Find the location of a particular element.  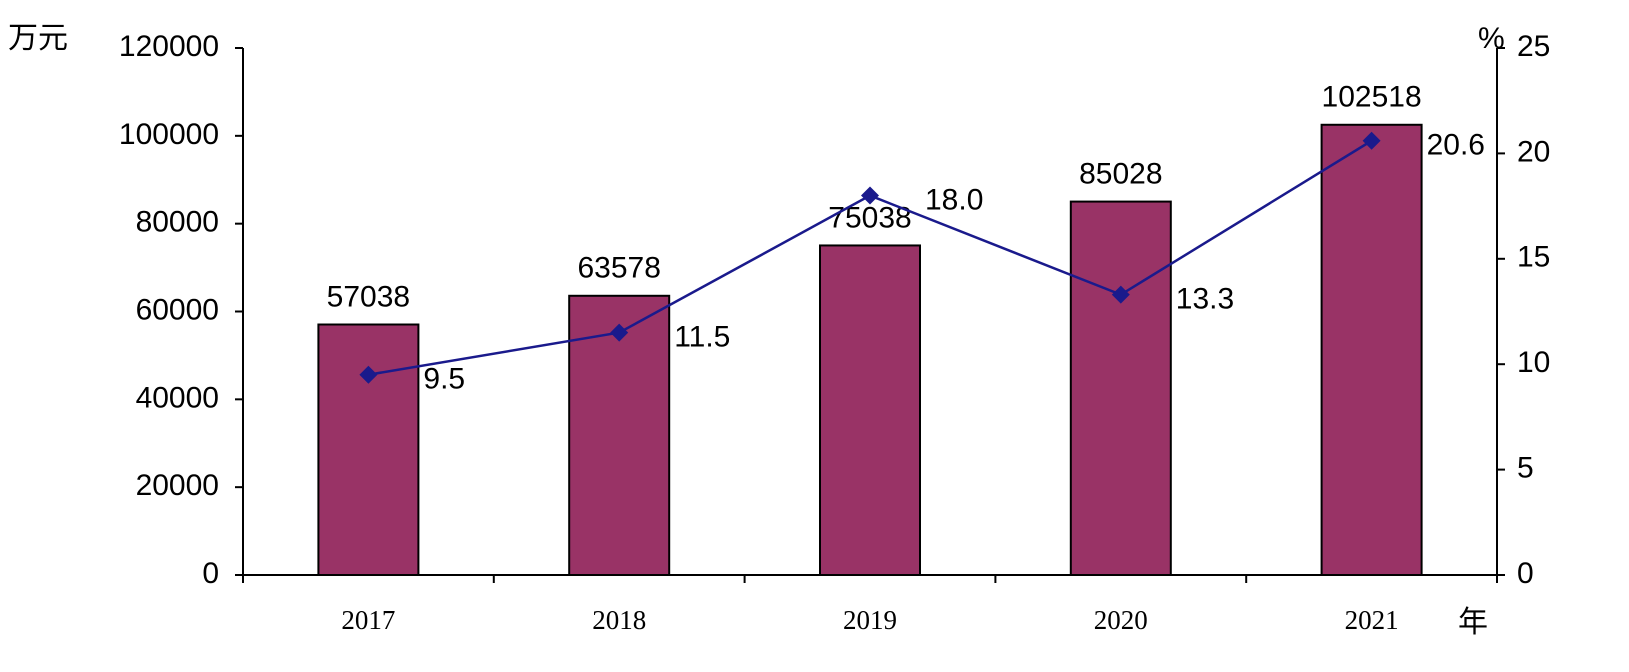

y2-tick-label: 20 is located at coordinates (1533, 151).